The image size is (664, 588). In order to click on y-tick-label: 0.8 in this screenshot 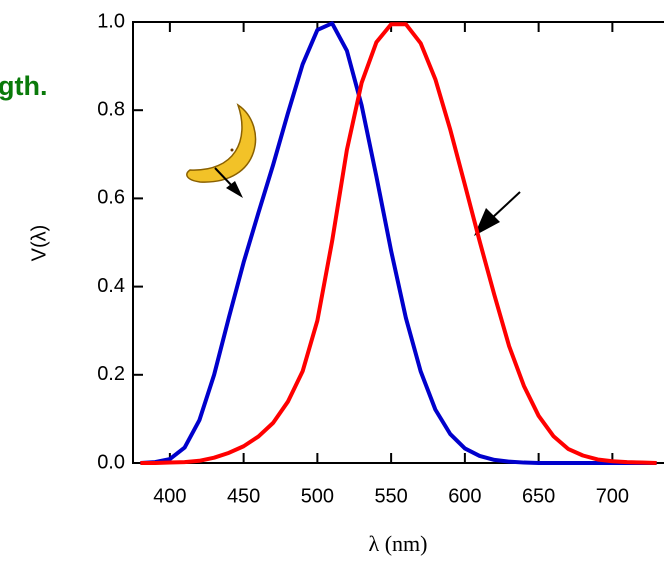, I will do `click(111, 109)`.